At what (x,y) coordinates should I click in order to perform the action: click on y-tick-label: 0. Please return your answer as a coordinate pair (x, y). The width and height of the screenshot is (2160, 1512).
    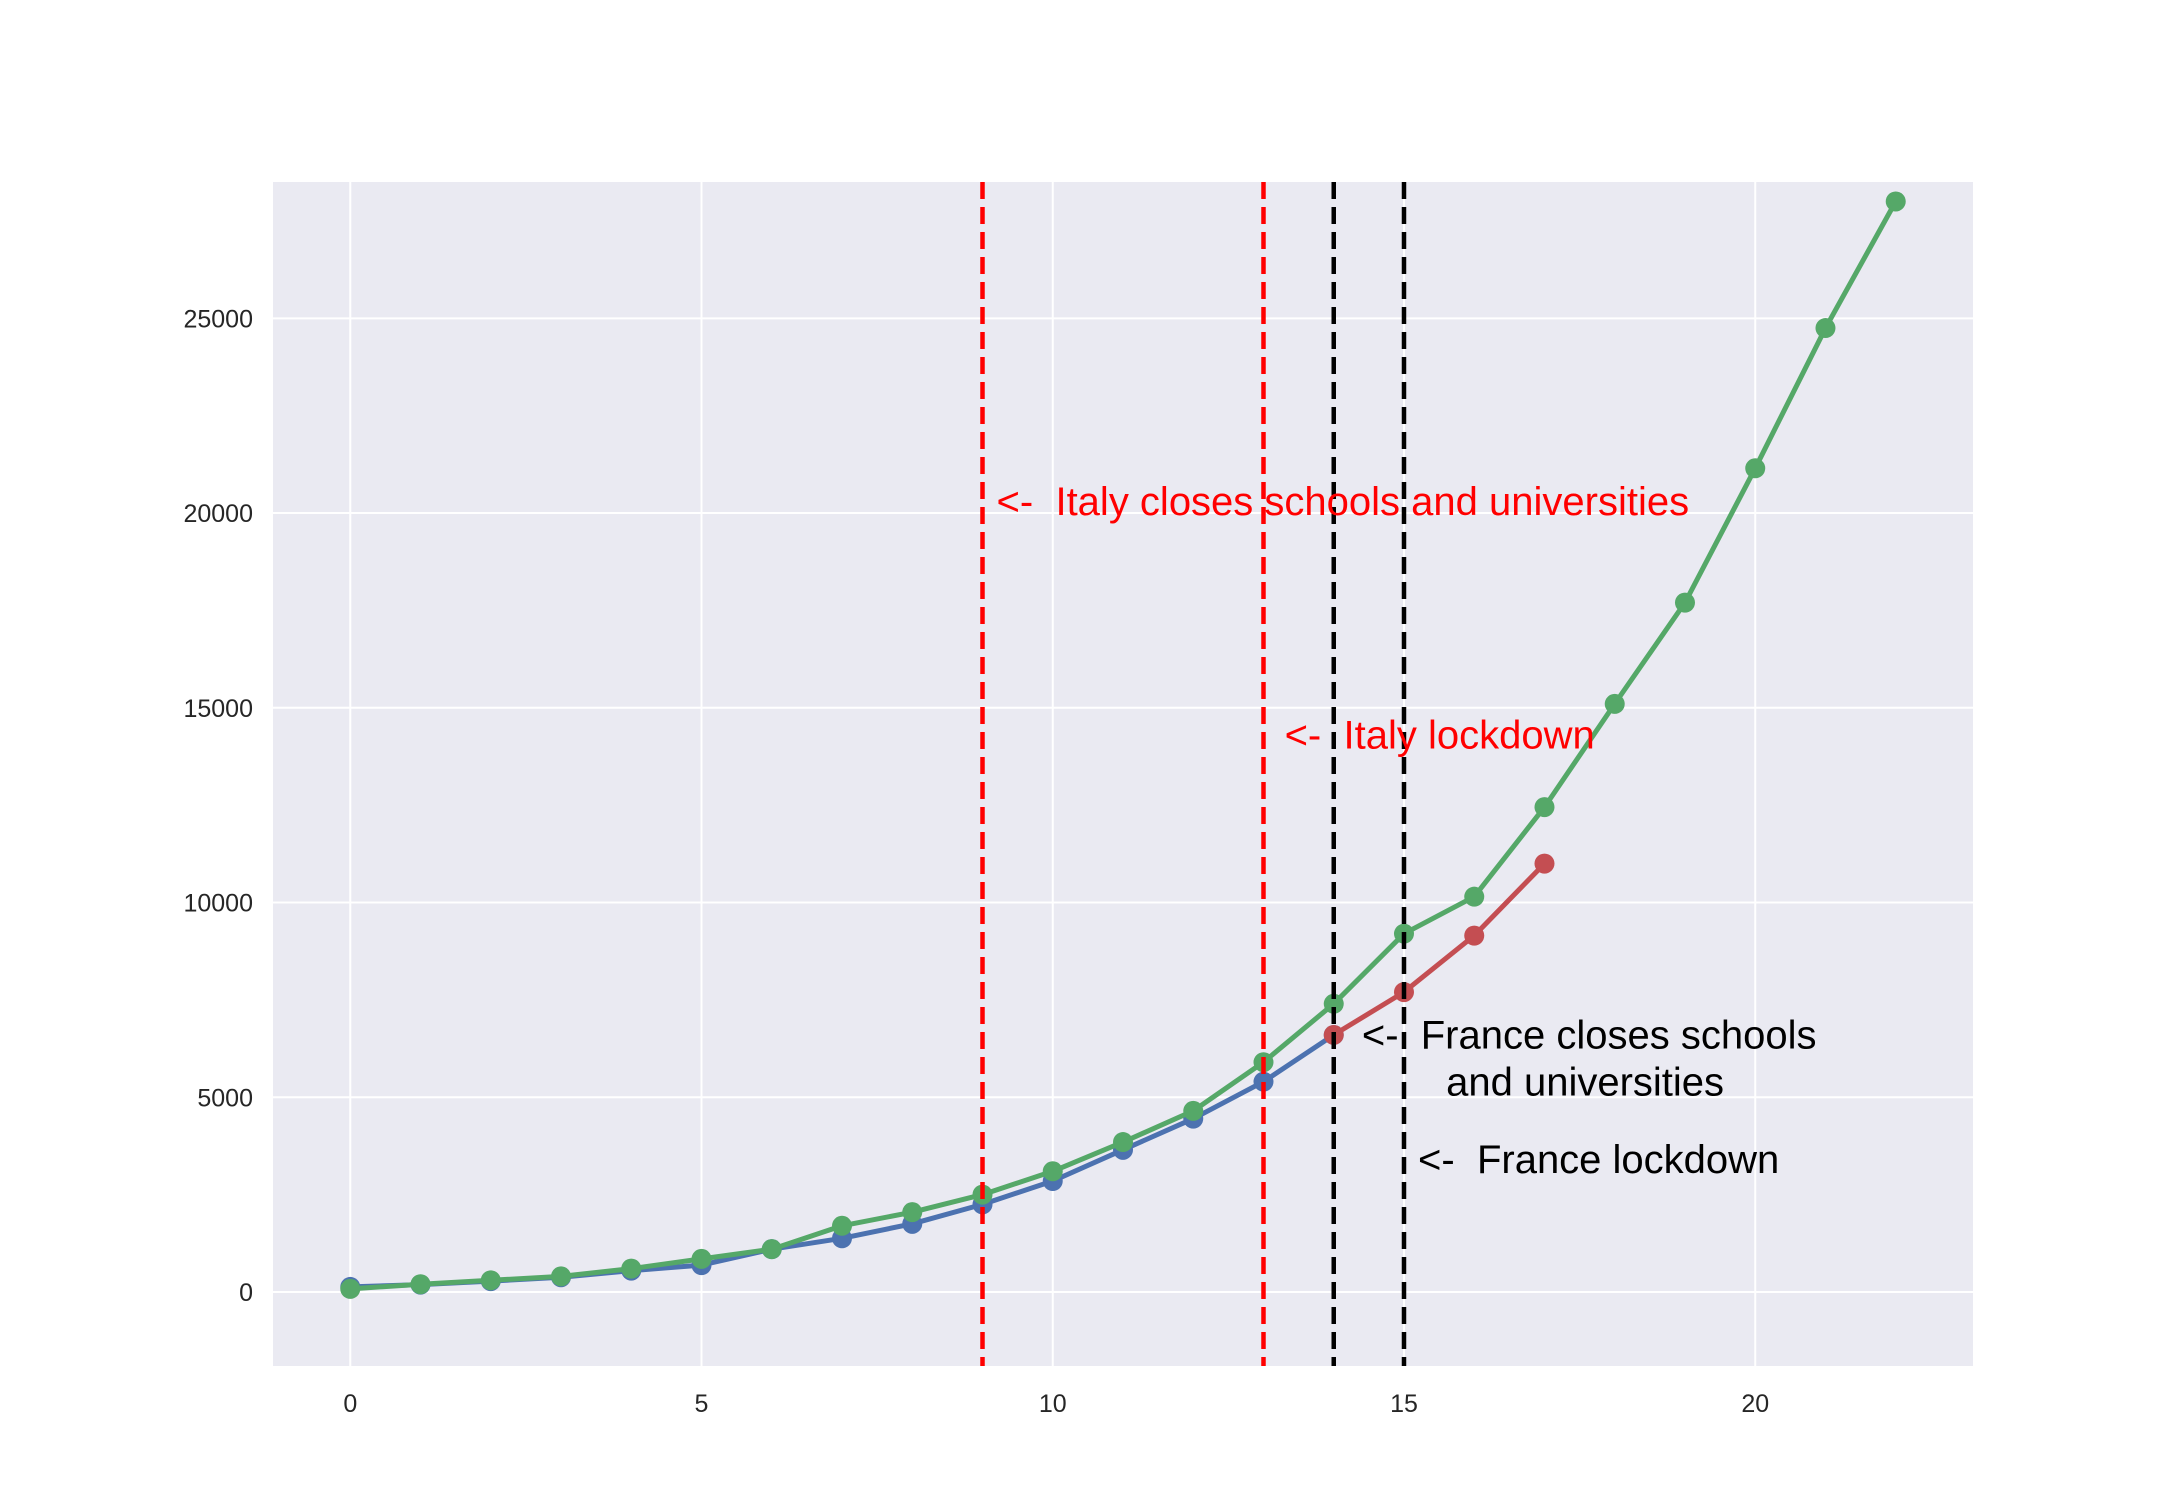
    Looking at the image, I should click on (246, 1293).